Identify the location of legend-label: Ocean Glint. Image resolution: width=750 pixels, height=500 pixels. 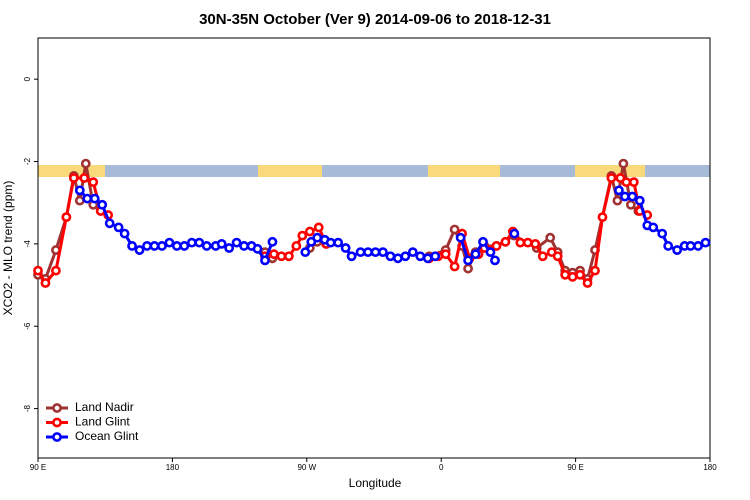
(107, 436).